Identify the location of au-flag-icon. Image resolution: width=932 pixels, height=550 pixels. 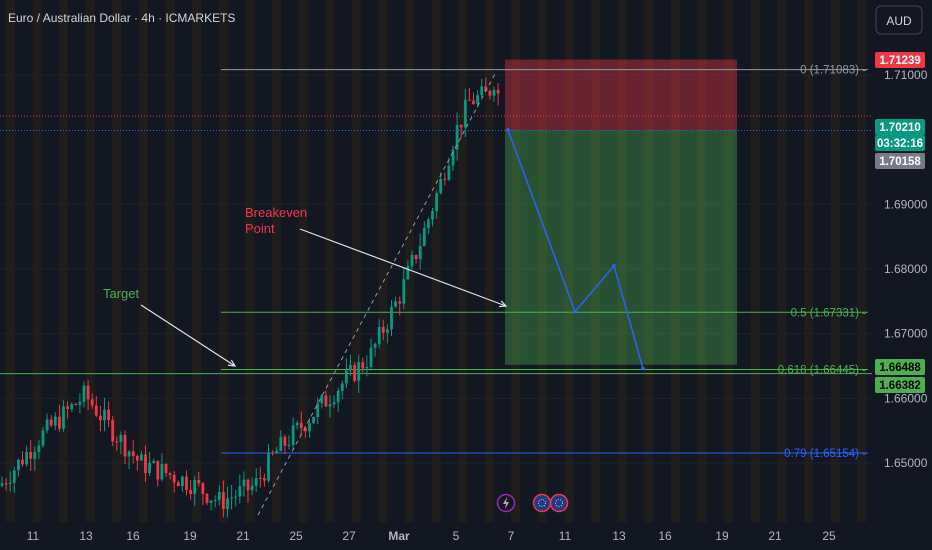
(559, 503).